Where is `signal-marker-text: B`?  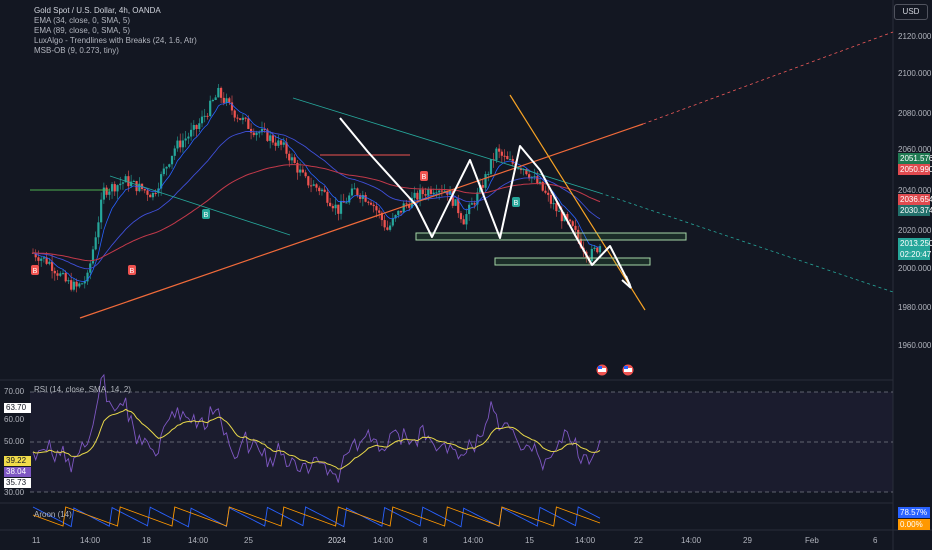
signal-marker-text: B is located at coordinates (132, 271).